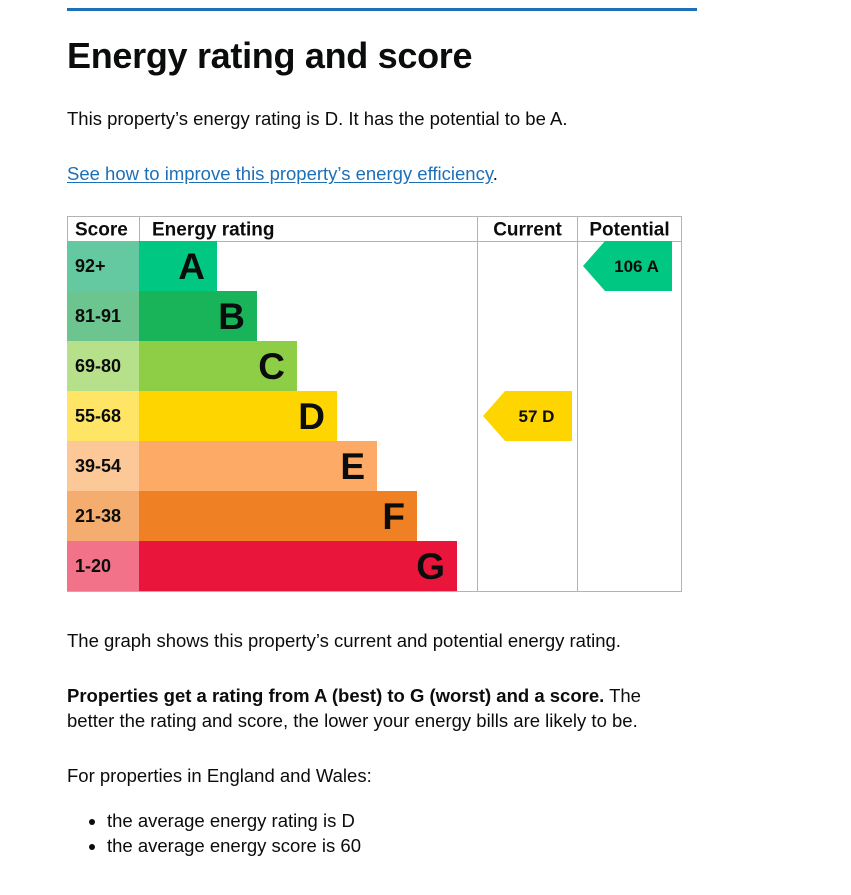 The height and width of the screenshot is (895, 851). What do you see at coordinates (191, 266) in the screenshot?
I see `rating-letter-a: A` at bounding box center [191, 266].